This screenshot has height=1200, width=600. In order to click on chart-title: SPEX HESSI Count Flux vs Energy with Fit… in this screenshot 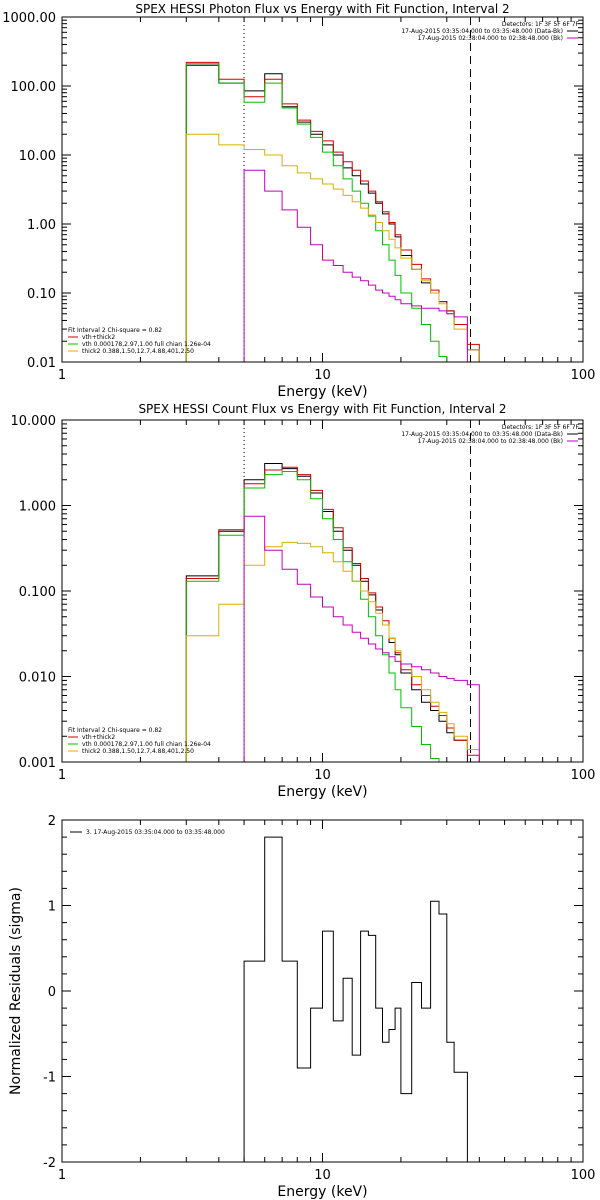, I will do `click(322, 409)`.